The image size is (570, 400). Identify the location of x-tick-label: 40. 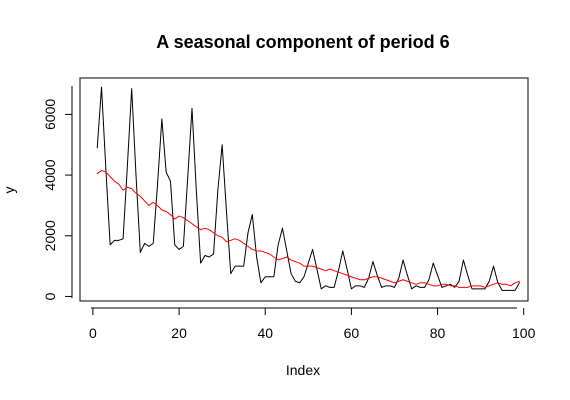
(265, 333).